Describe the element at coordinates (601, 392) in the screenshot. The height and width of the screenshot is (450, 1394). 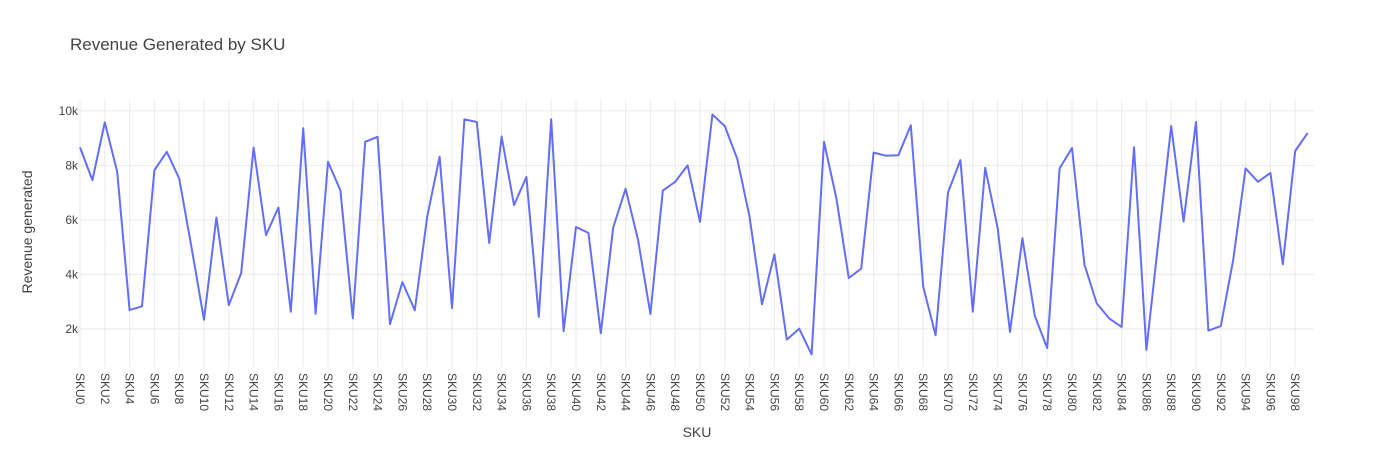
I see `x-tick-label: SKU42` at that location.